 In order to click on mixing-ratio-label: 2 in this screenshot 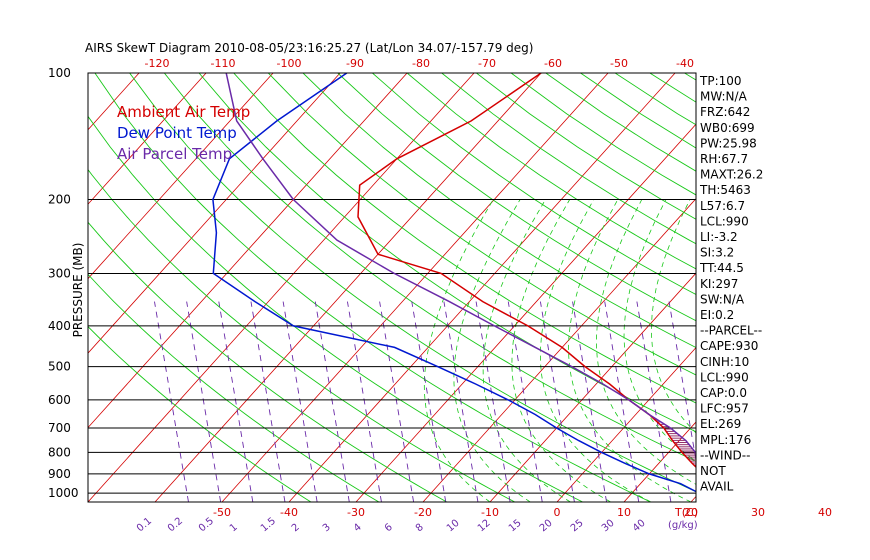, I will do `click(296, 528)`.